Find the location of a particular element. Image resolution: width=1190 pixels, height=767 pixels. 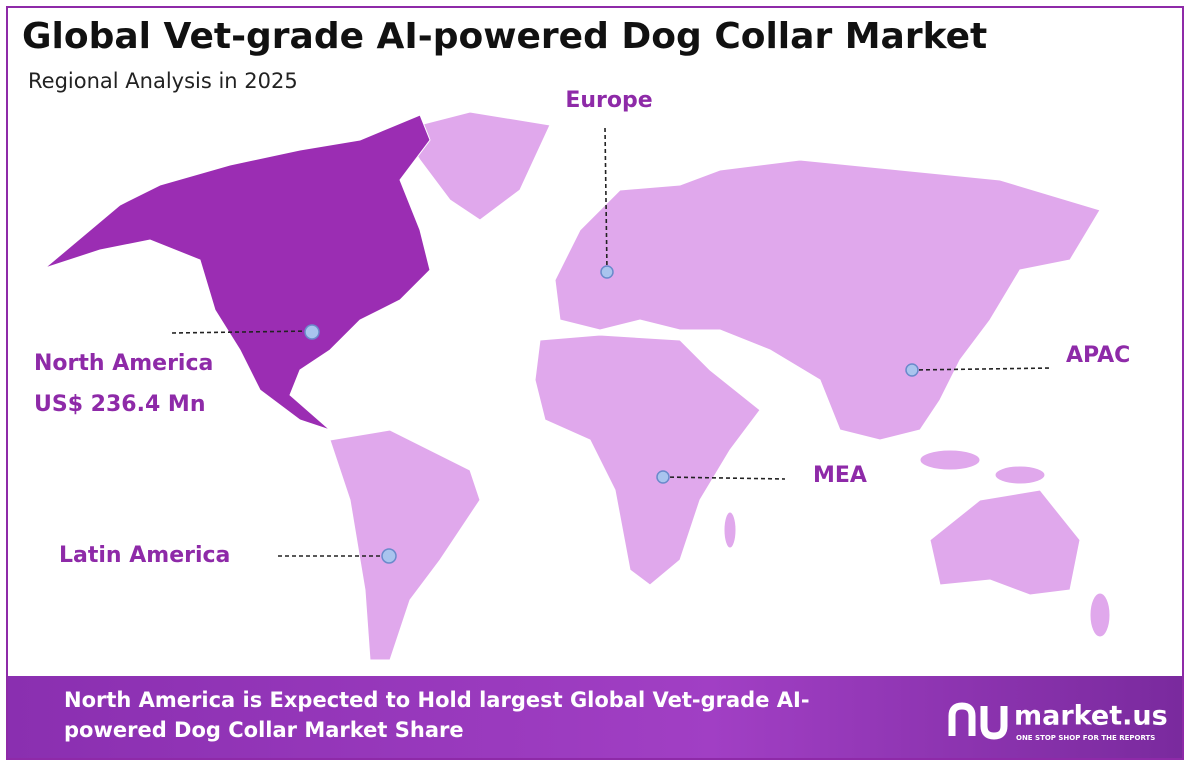

region-label: North America is located at coordinates (123, 363).